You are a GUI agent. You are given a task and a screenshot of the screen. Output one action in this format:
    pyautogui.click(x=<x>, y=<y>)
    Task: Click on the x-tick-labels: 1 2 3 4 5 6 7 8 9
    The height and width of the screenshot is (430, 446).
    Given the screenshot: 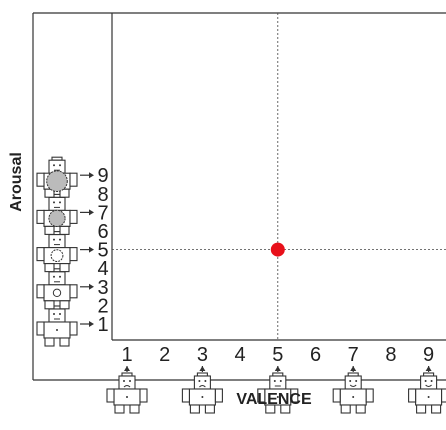 What is the action you would take?
    pyautogui.click(x=277, y=355)
    